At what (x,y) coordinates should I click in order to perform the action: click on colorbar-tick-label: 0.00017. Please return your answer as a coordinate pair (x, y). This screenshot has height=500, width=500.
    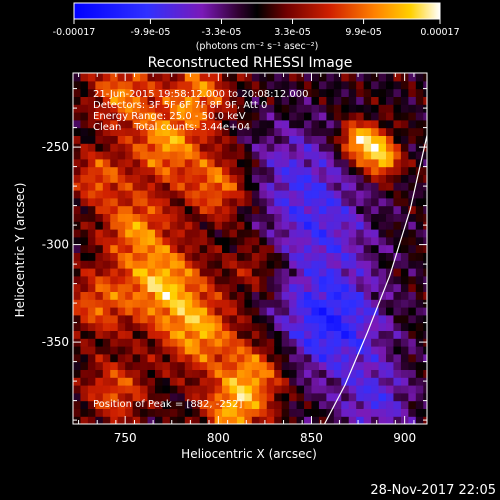
    Looking at the image, I should click on (439, 32).